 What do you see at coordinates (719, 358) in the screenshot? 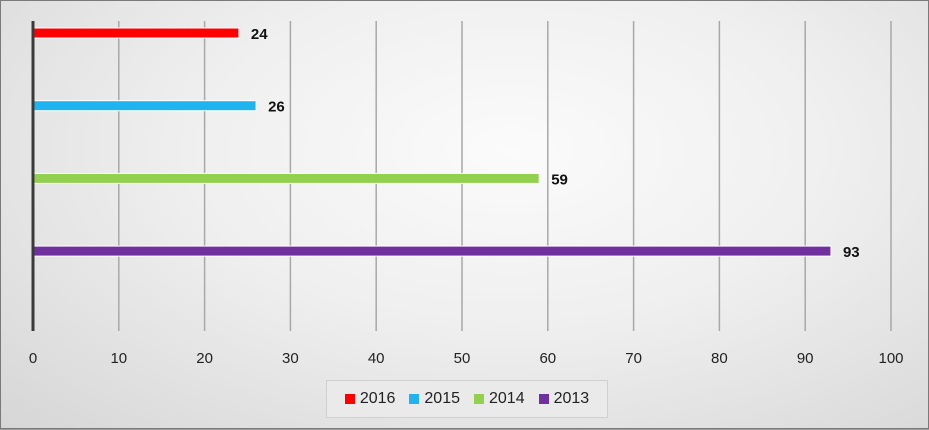
I see `x-tick-label: 80` at bounding box center [719, 358].